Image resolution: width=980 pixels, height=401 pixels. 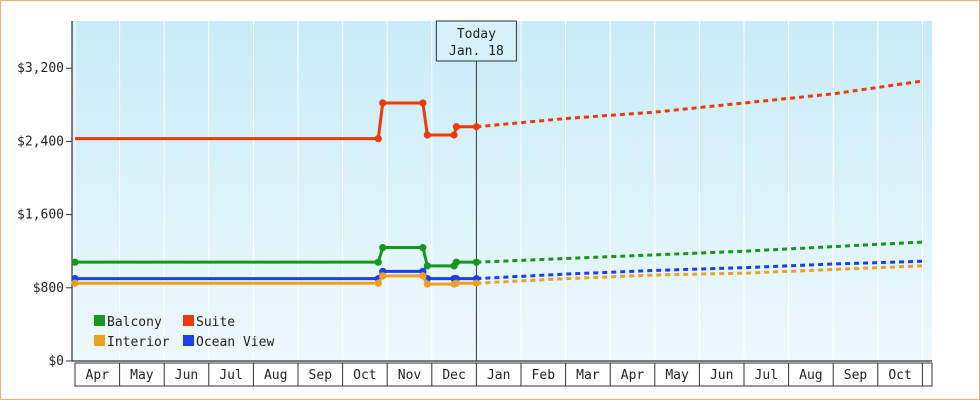 I want to click on series-forecast-balcony, so click(x=699, y=252).